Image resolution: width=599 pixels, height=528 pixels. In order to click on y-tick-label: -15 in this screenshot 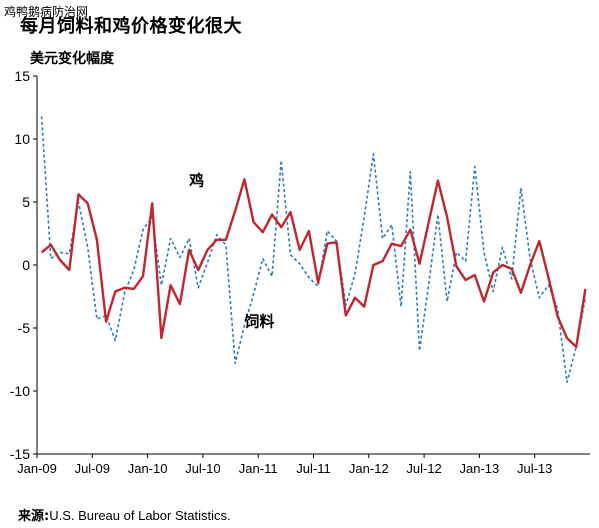, I will do `click(20, 454)`.